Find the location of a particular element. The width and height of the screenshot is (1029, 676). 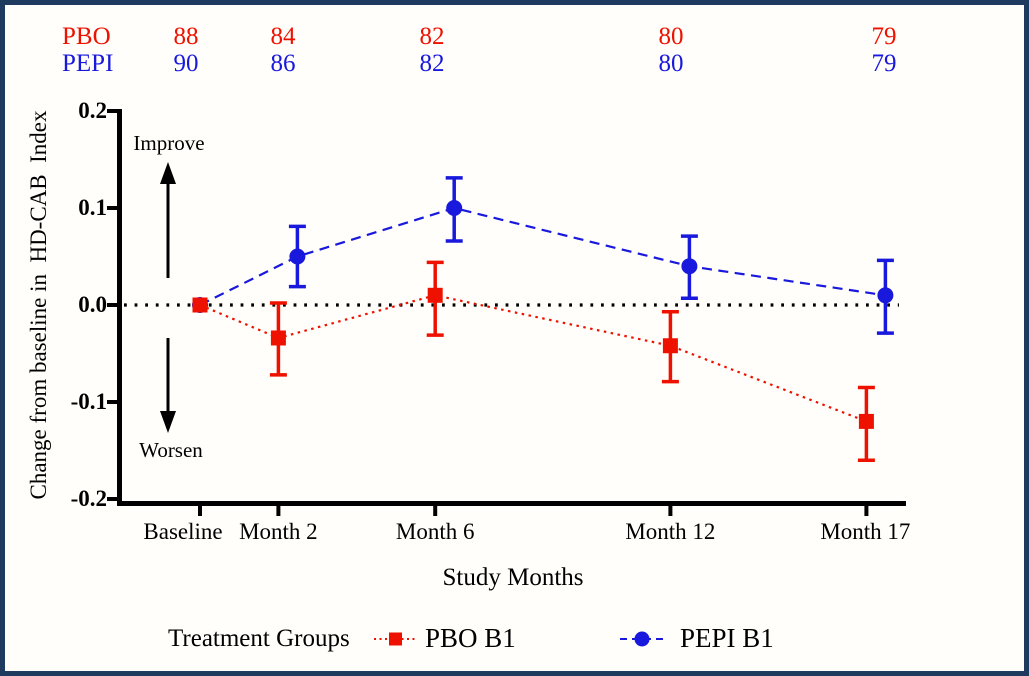

y-tick-label: 0.2 is located at coordinates (92, 110).